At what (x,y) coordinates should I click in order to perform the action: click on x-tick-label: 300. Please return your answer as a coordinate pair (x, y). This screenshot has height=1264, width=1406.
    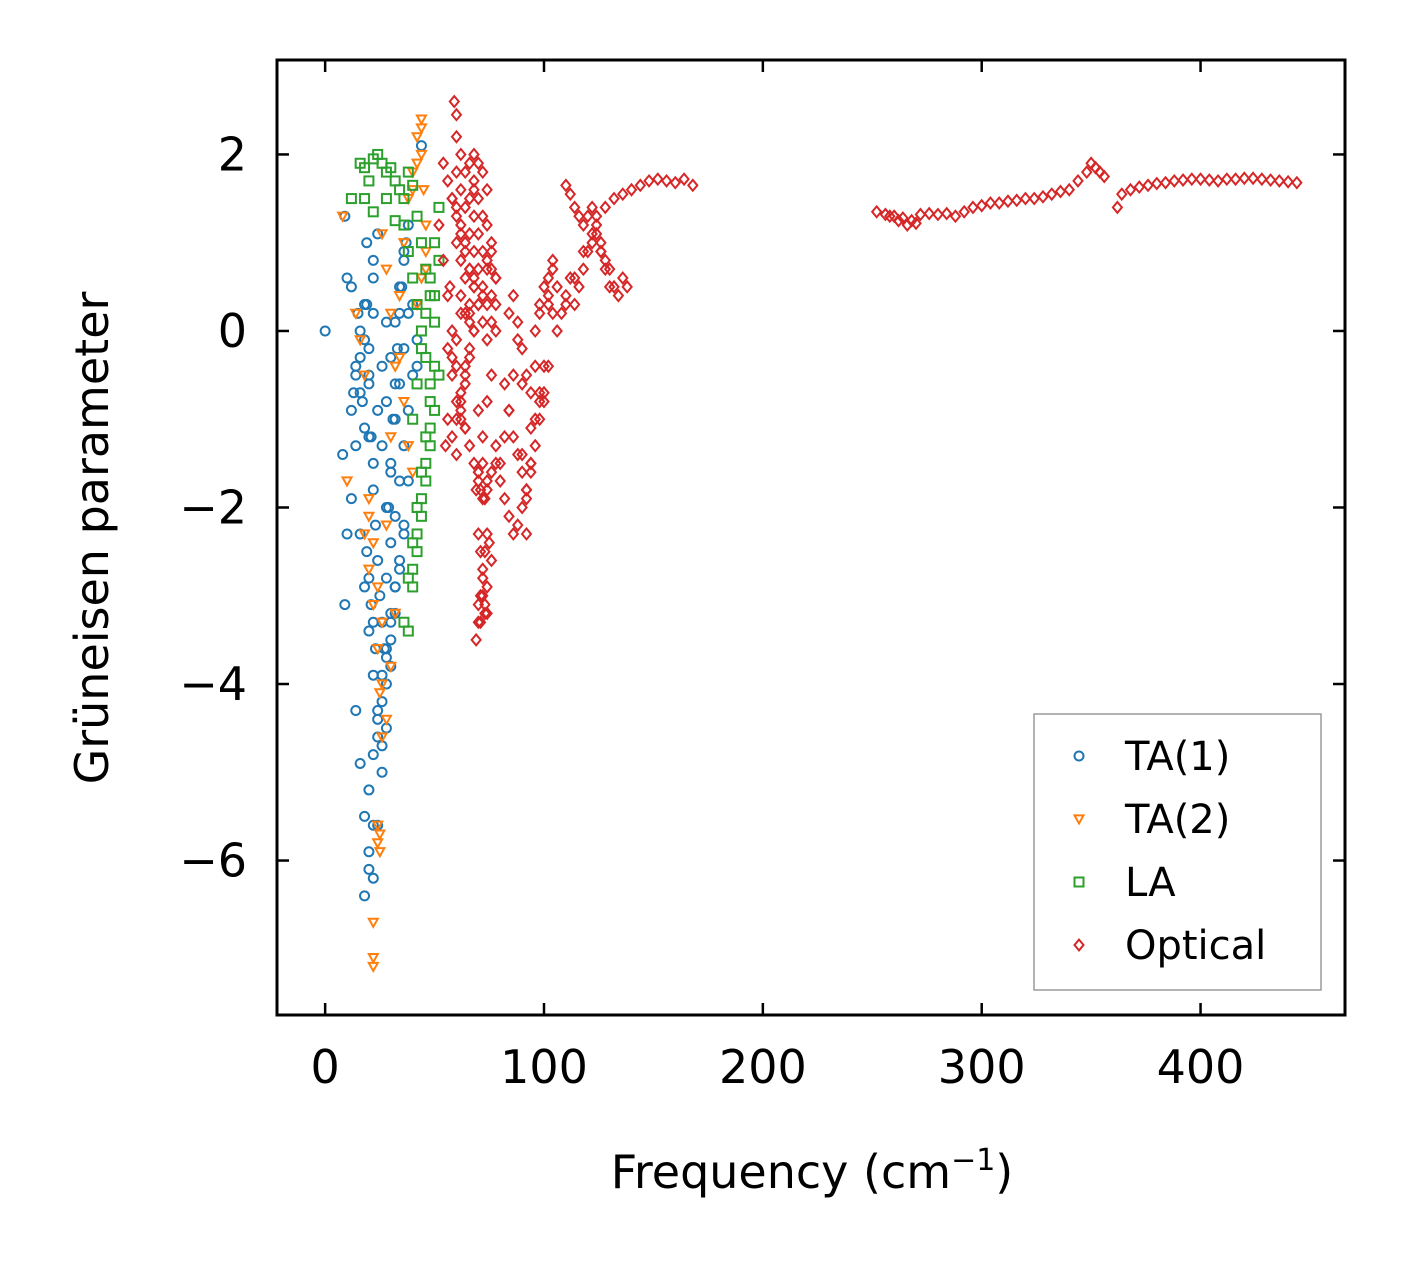
    Looking at the image, I should click on (982, 1067).